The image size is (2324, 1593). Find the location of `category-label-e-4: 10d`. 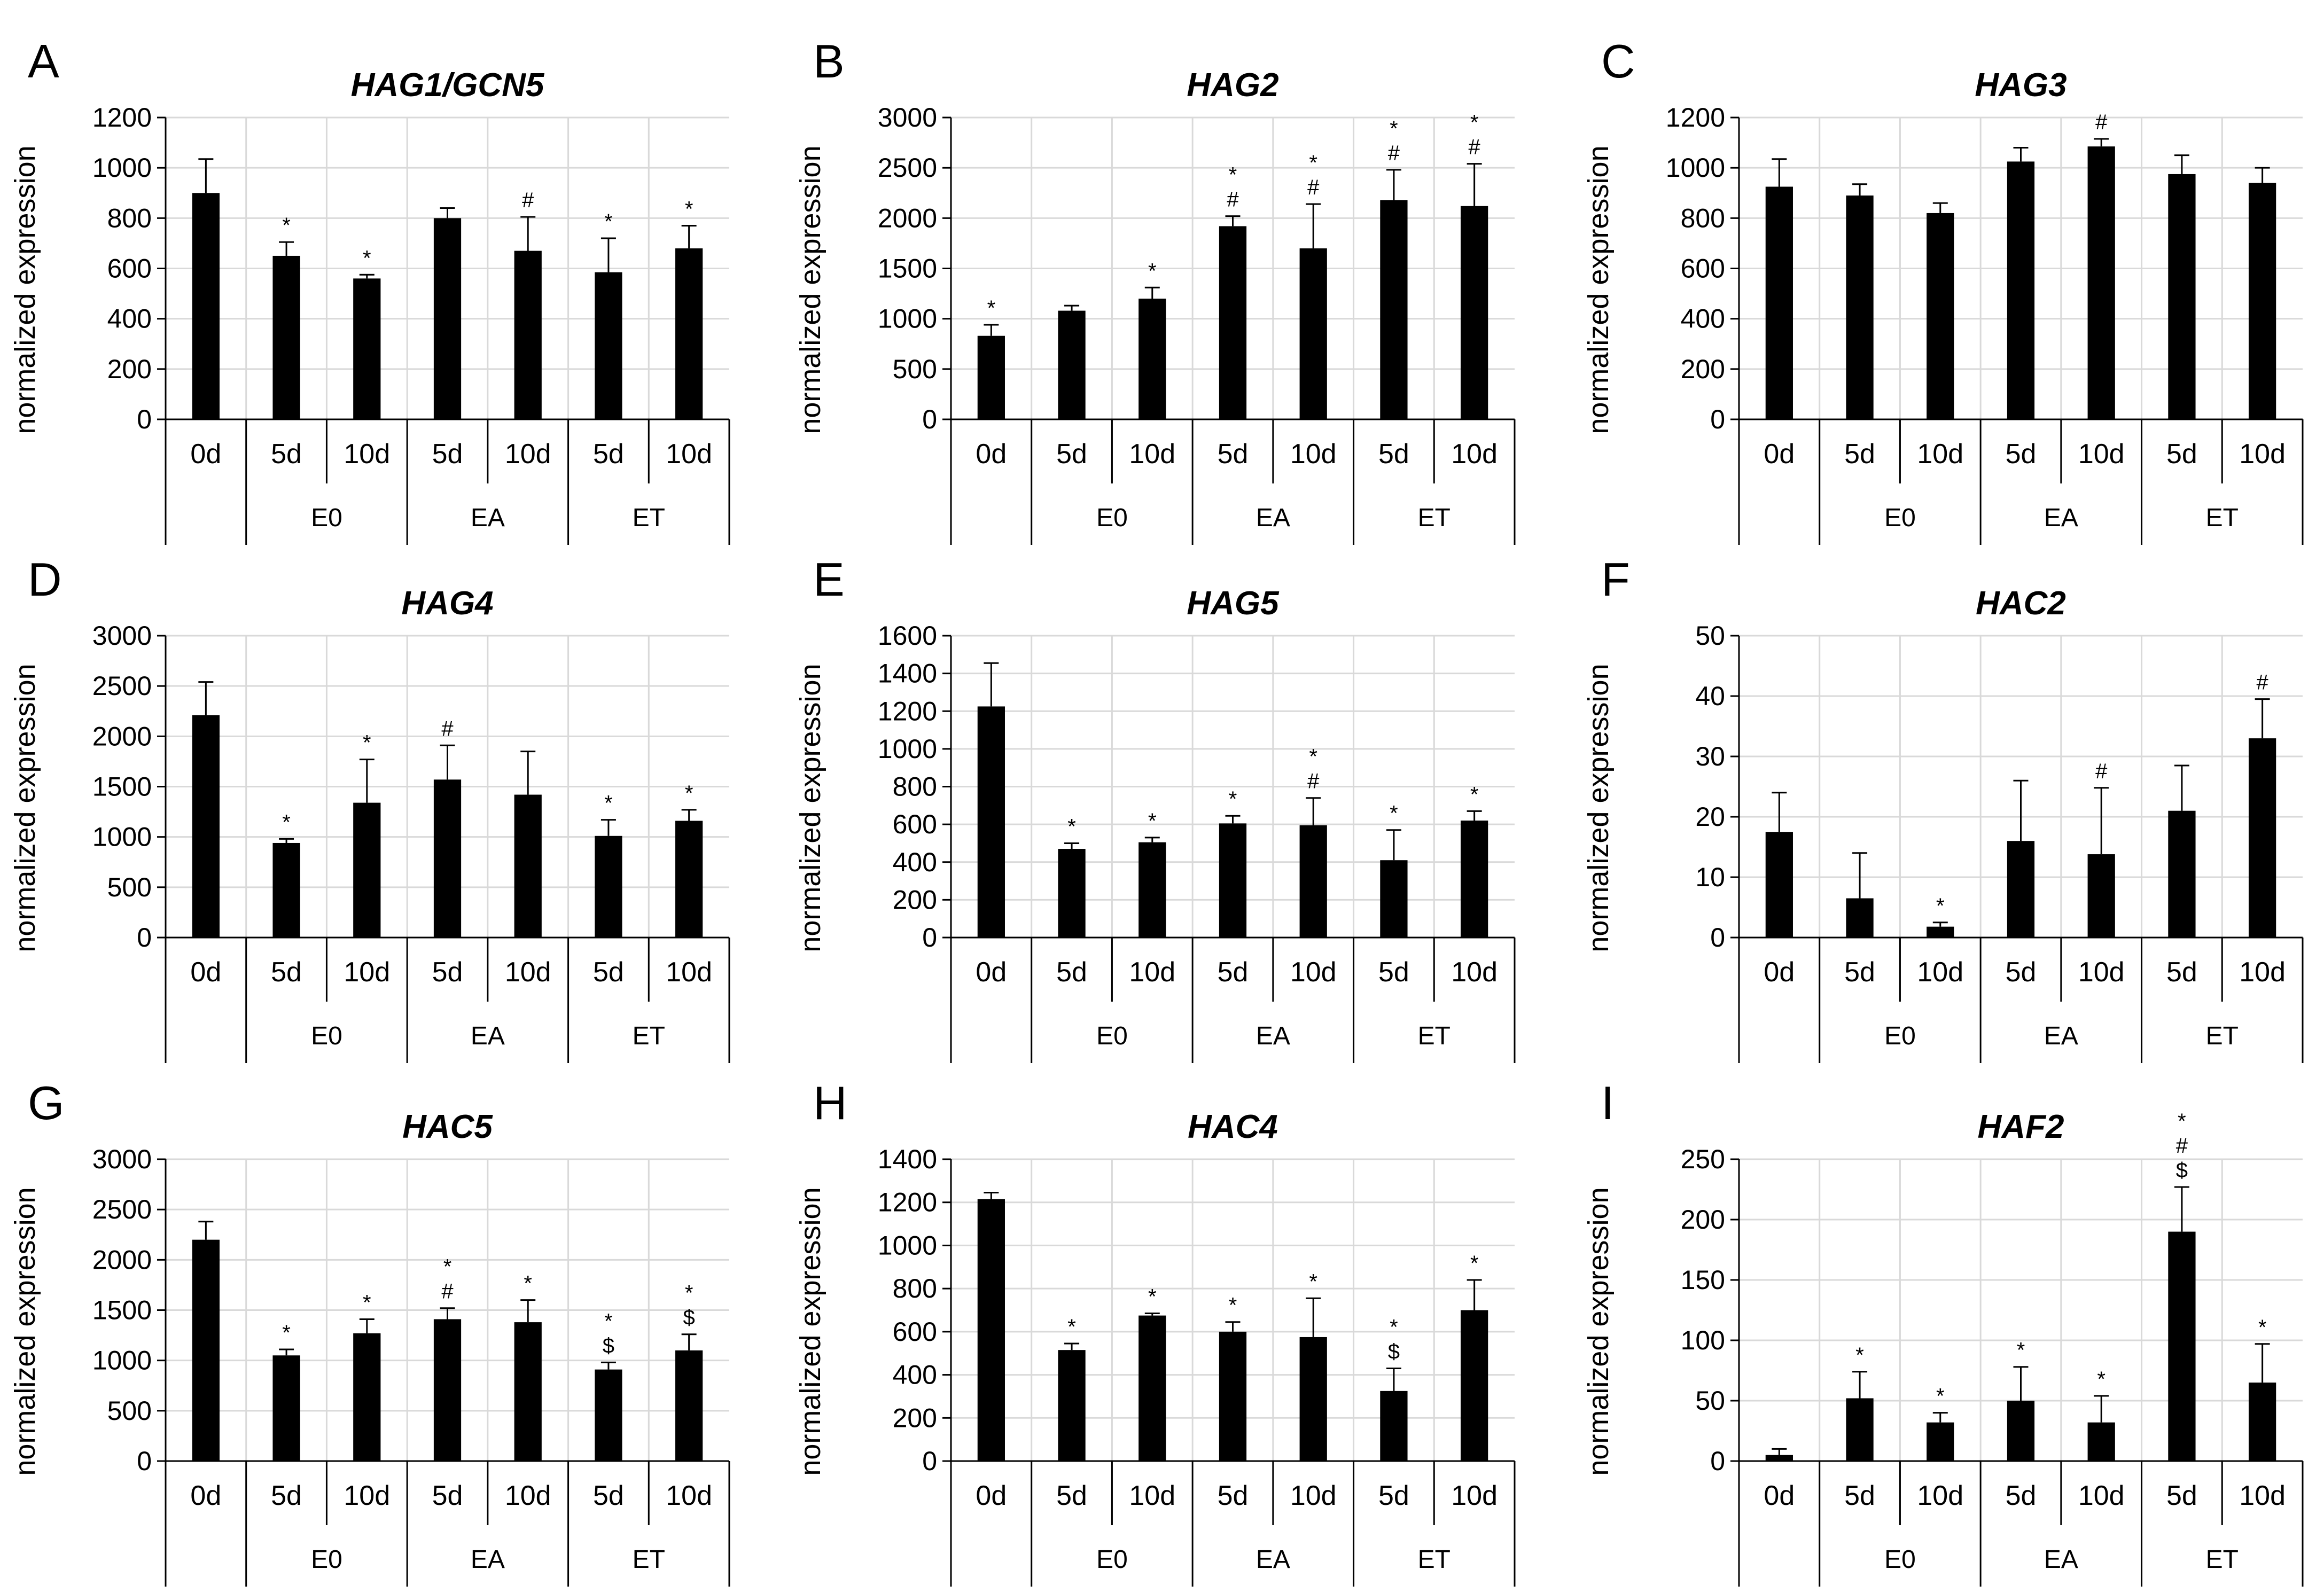

category-label-e-4: 10d is located at coordinates (1313, 972).